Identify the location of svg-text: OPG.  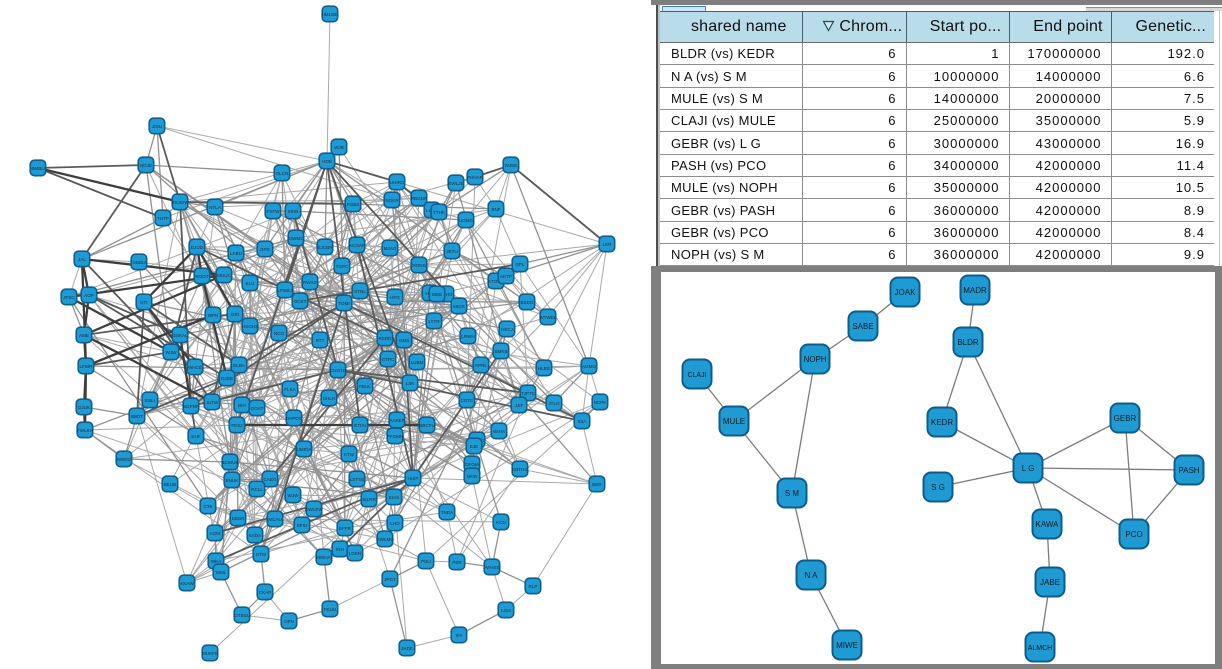
(265, 249).